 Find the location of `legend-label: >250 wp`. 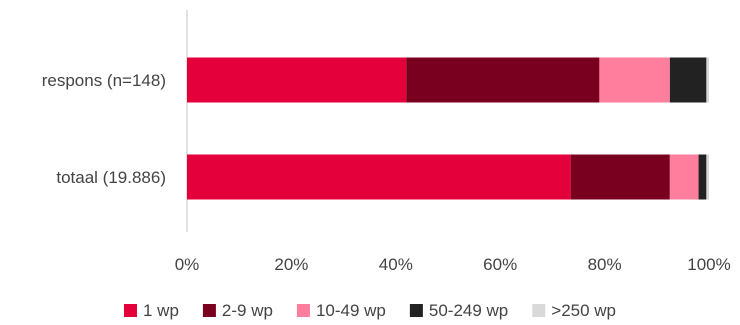

legend-label: >250 wp is located at coordinates (583, 310).